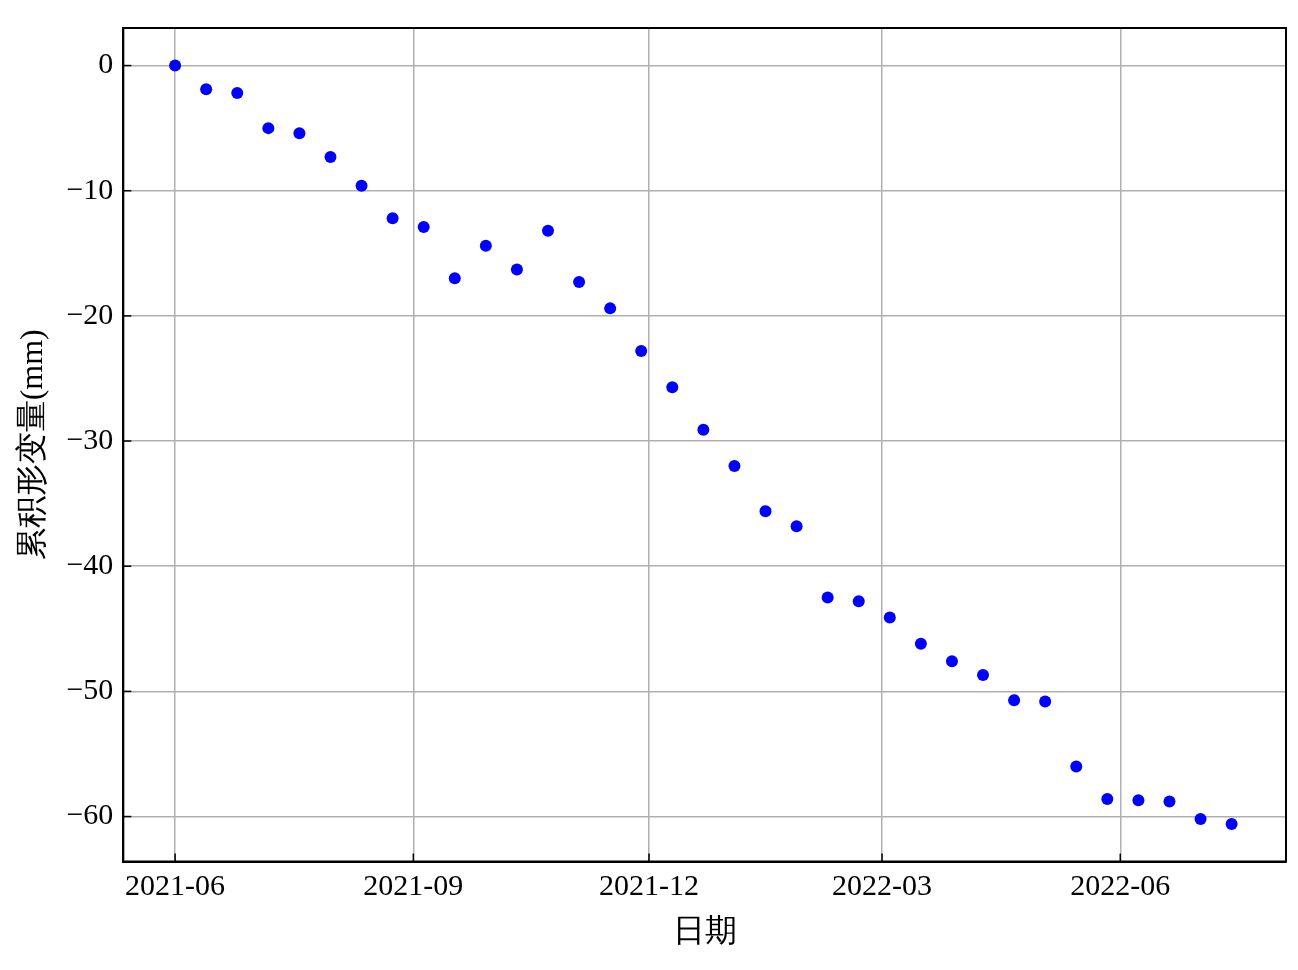 This screenshot has width=1298, height=970. What do you see at coordinates (90, 438) in the screenshot?
I see `y-tick-label: −30` at bounding box center [90, 438].